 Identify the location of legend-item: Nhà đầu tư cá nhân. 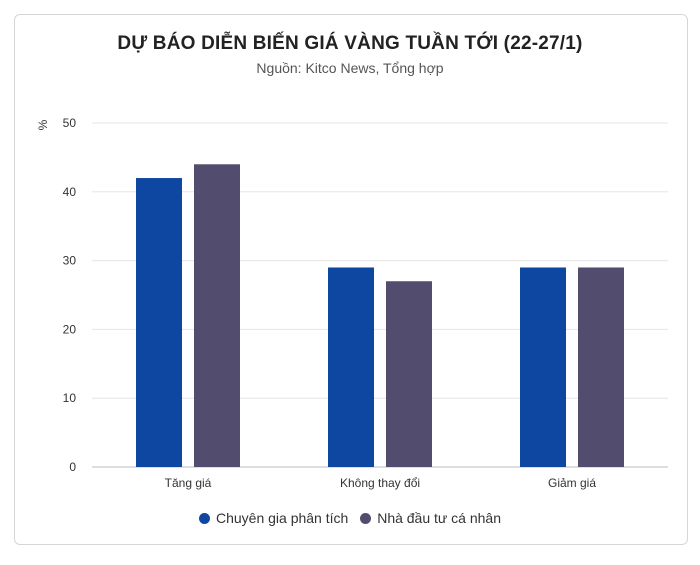
(430, 518).